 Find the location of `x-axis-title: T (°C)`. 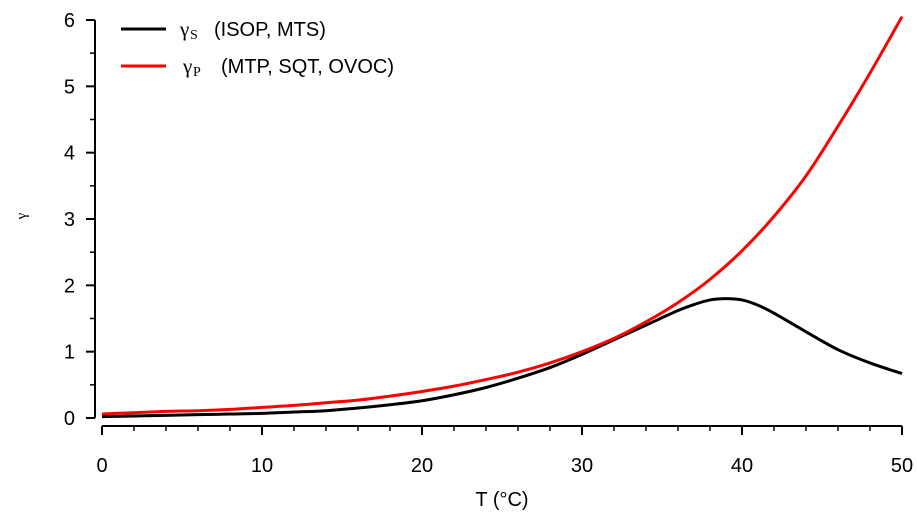

x-axis-title: T (°C) is located at coordinates (501, 500).